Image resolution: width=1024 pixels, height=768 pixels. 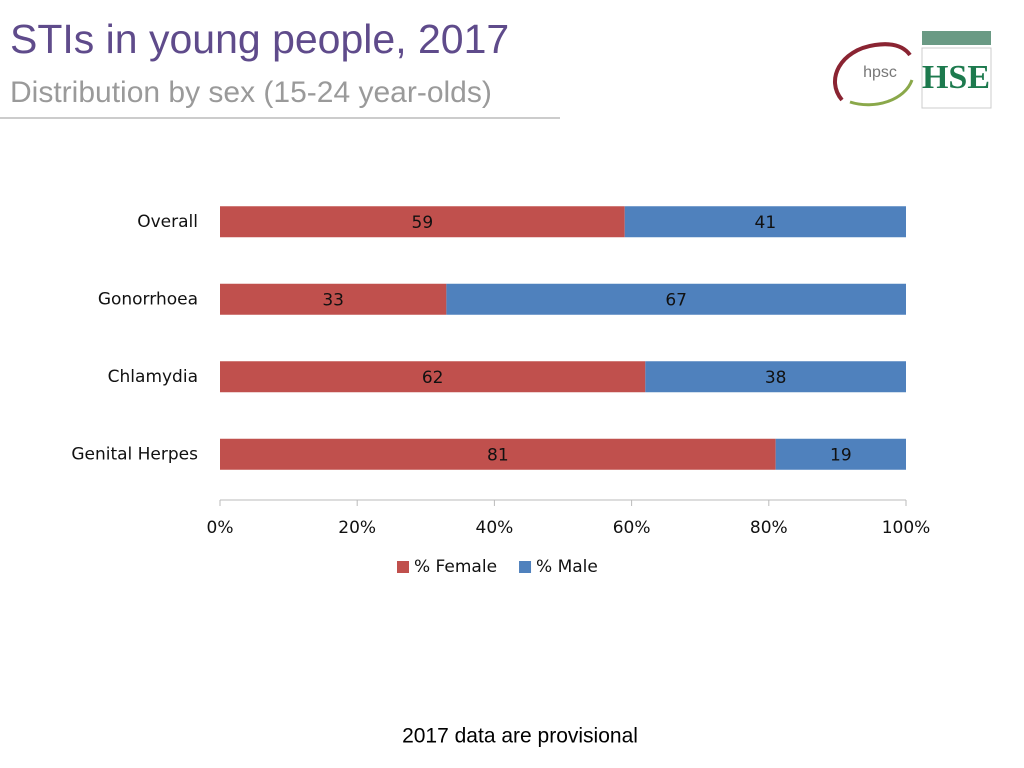 I want to click on y-tick-label: Overall, so click(x=167, y=222).